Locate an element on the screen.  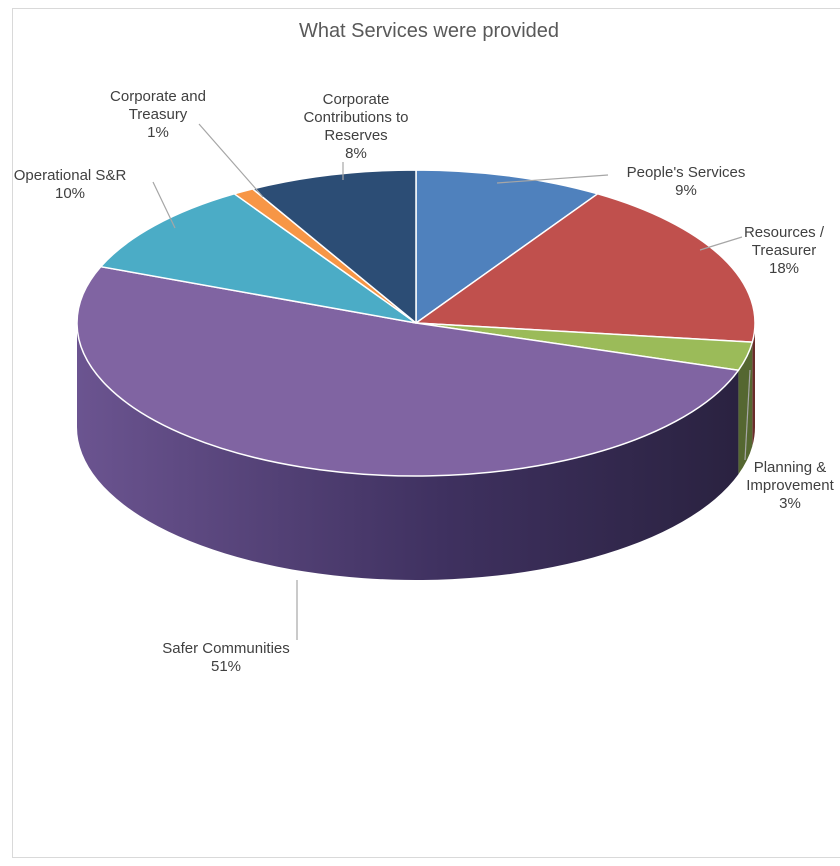
data-label-5: Corporate and Treasury 1% is located at coordinates (158, 114).